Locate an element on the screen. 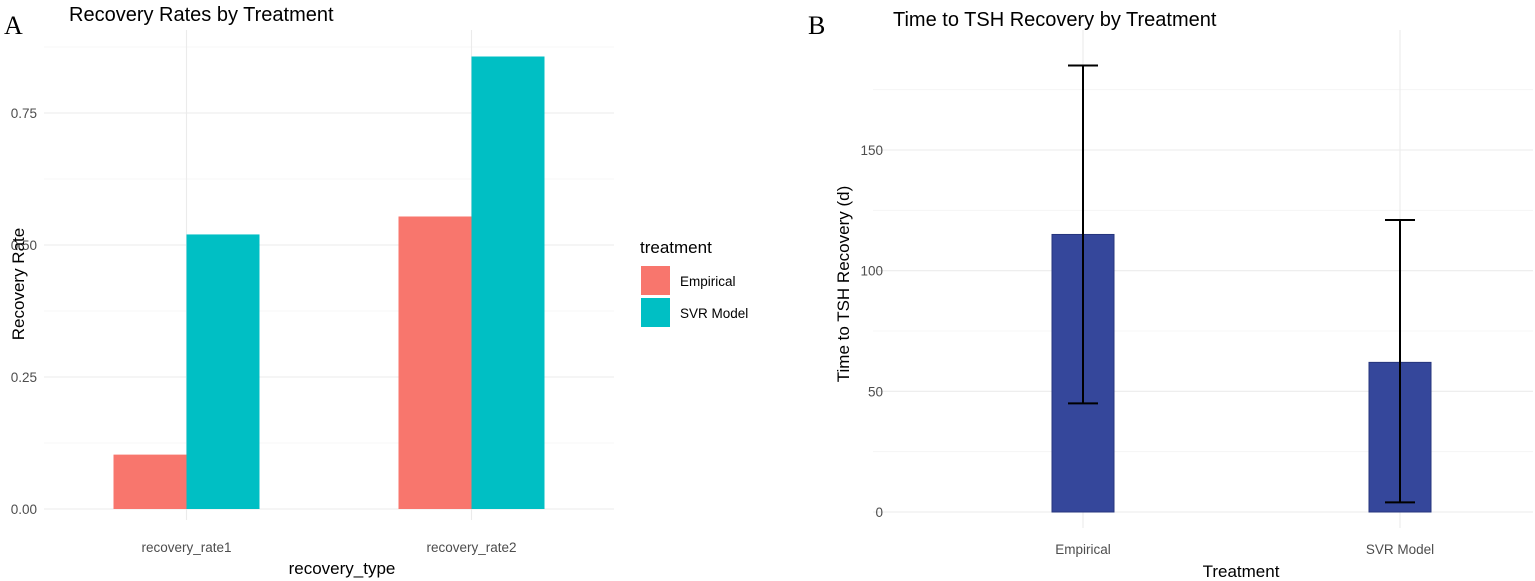 Image resolution: width=1535 pixels, height=581 pixels. panel-letter-b: B is located at coordinates (816, 25).